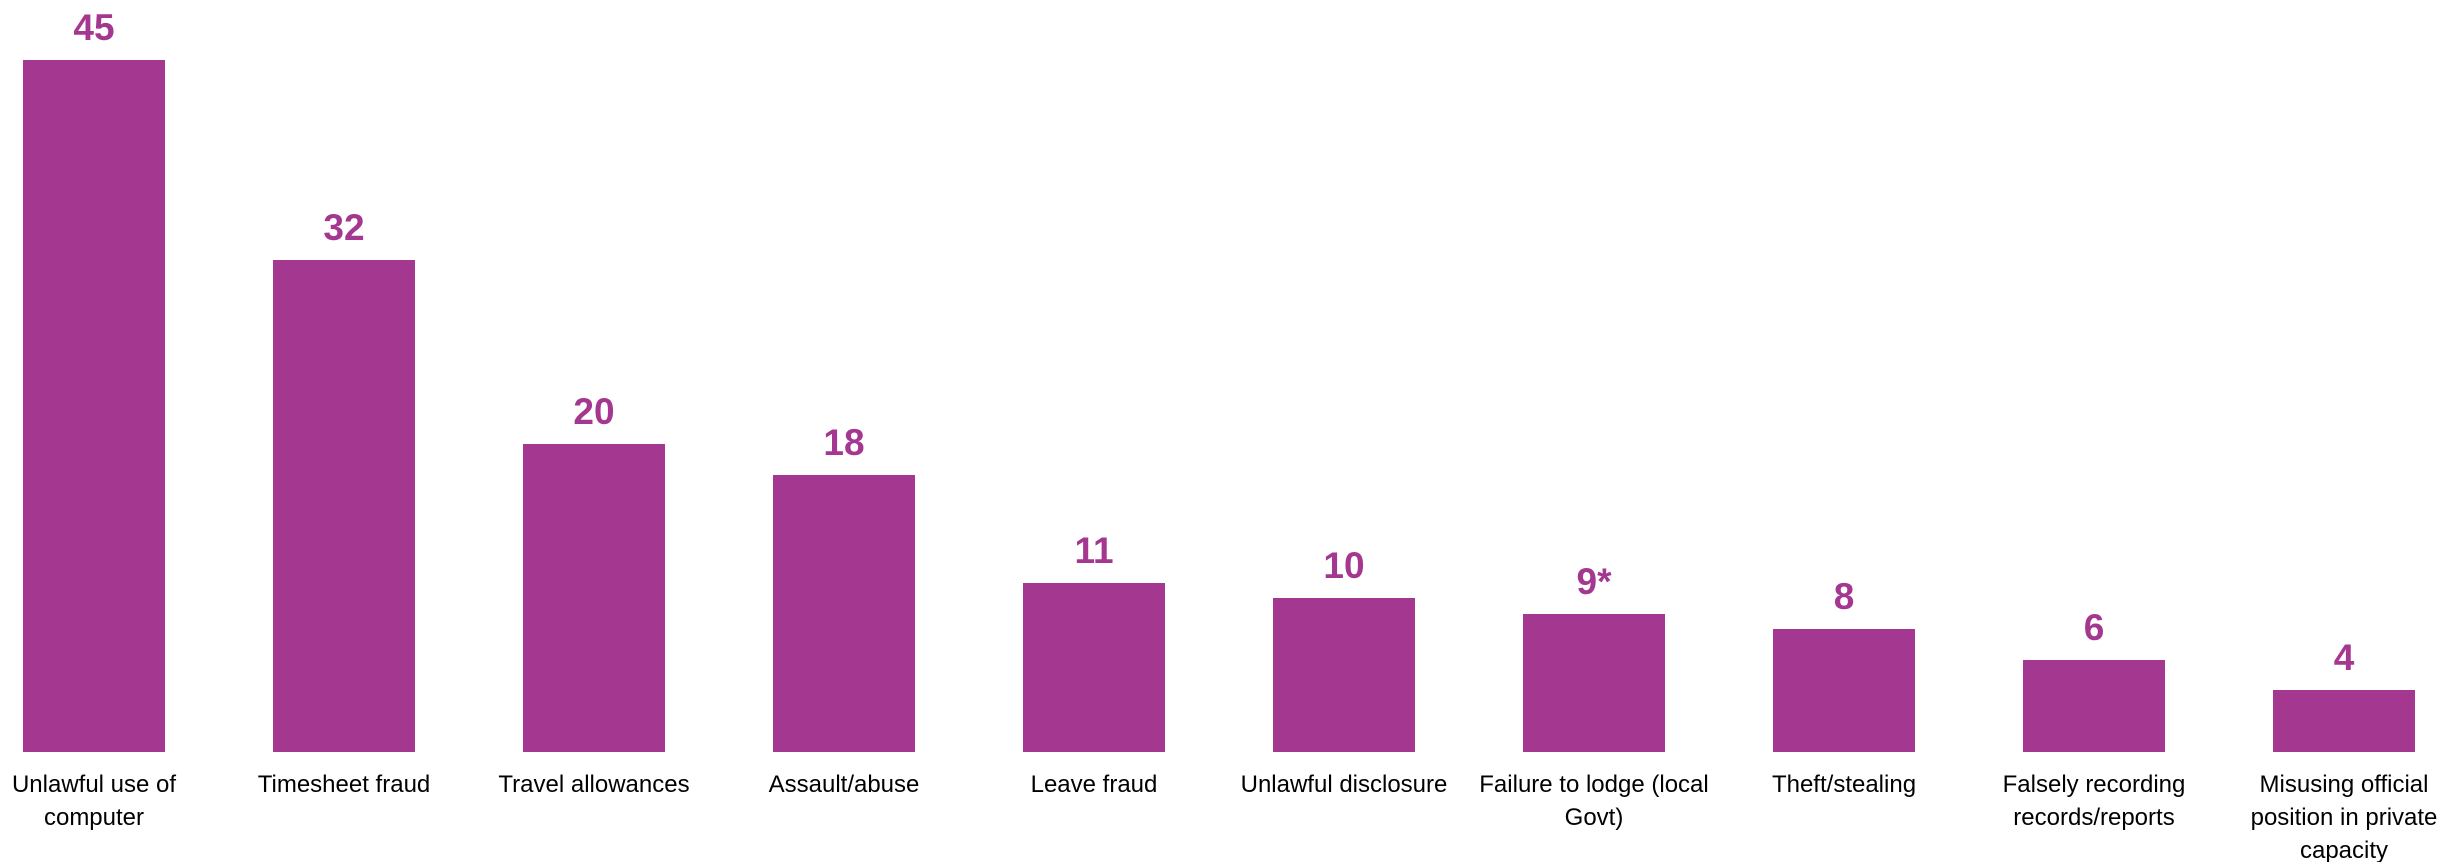 The width and height of the screenshot is (2453, 862). I want to click on value-label: 20, so click(594, 412).